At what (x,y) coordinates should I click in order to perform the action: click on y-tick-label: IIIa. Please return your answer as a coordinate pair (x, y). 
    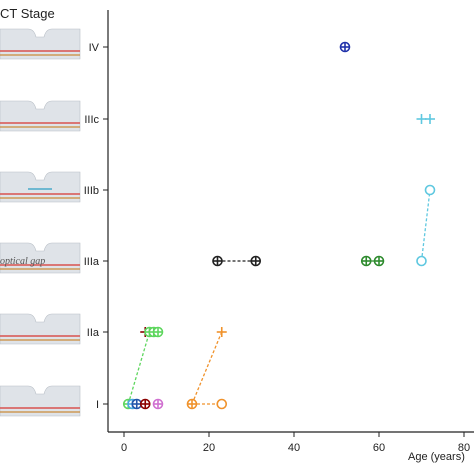
    Looking at the image, I should click on (92, 262).